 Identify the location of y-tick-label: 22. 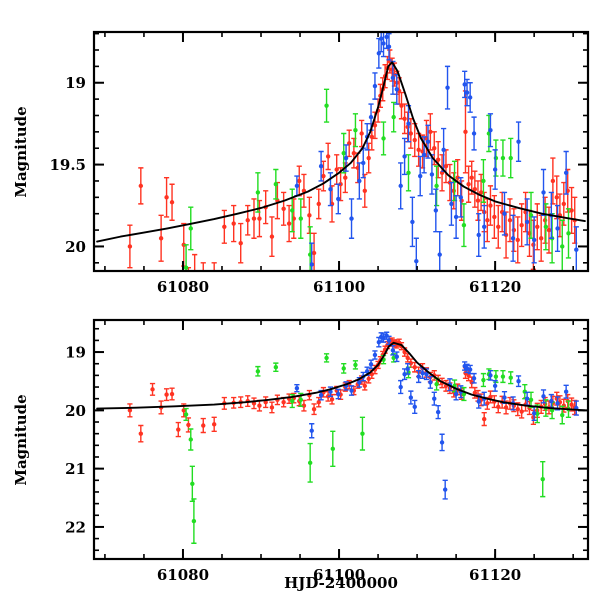
(75, 527).